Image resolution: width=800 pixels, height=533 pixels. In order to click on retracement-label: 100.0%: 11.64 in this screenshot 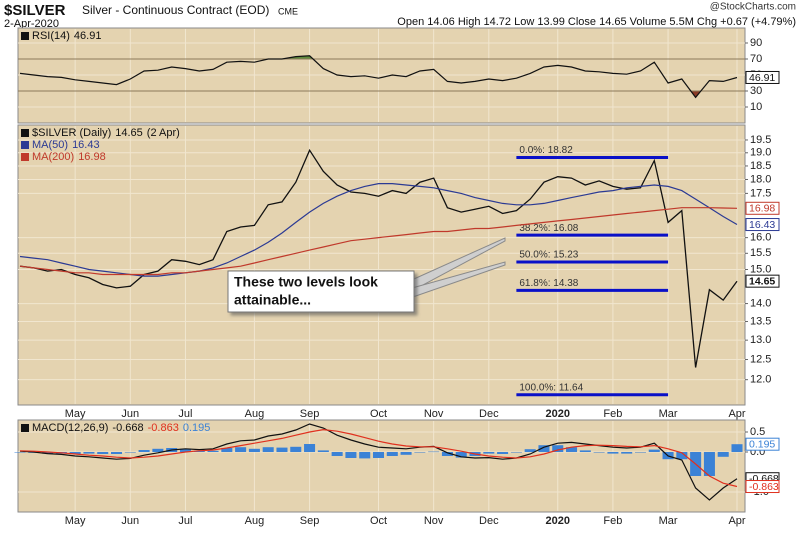, I will do `click(551, 387)`.